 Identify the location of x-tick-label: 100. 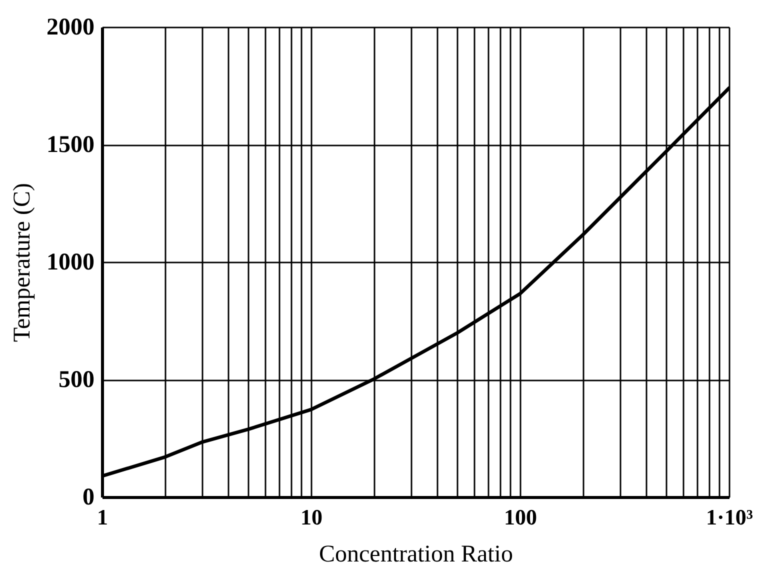
(520, 517).